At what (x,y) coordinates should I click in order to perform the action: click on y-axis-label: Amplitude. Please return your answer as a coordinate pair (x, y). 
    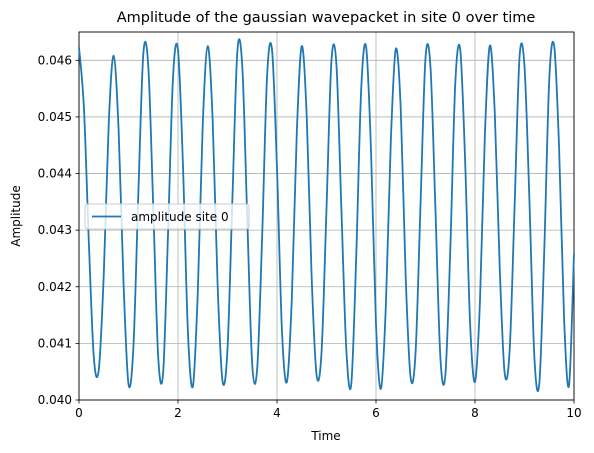
    Looking at the image, I should click on (16, 216).